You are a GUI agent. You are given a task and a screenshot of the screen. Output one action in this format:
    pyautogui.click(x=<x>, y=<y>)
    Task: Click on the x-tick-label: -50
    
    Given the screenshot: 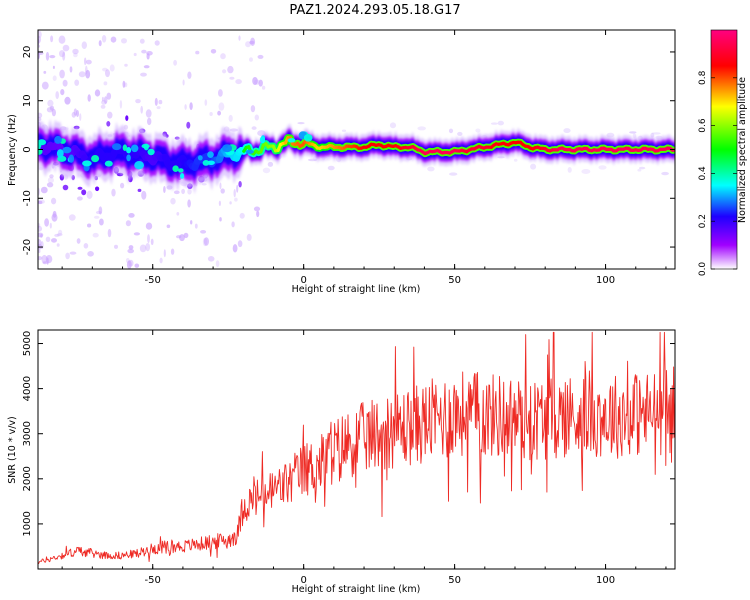 What is the action you would take?
    pyautogui.click(x=153, y=280)
    